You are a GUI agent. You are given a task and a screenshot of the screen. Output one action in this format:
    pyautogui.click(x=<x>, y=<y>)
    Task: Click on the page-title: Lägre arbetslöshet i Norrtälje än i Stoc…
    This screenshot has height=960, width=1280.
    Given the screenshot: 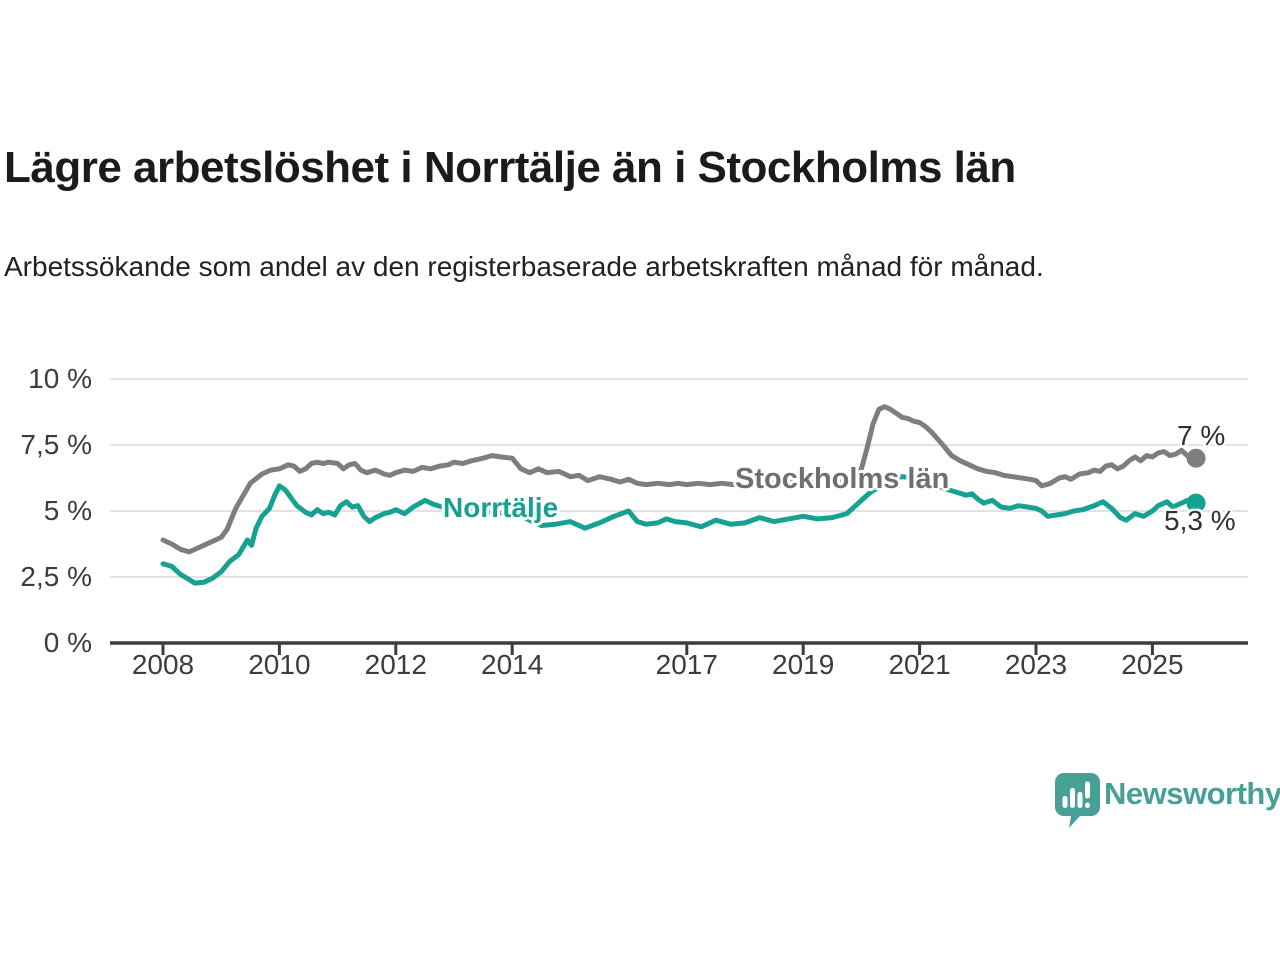 What is the action you would take?
    pyautogui.click(x=510, y=167)
    